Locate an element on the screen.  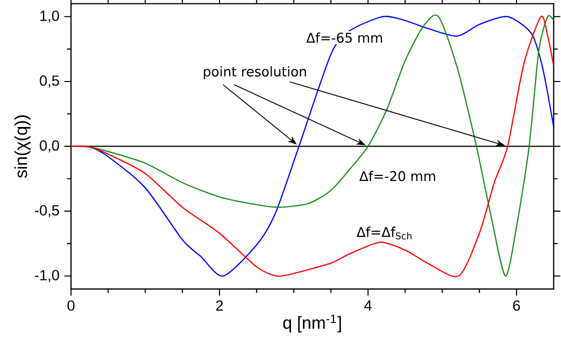
annotation: point resolution is located at coordinates (255, 73).